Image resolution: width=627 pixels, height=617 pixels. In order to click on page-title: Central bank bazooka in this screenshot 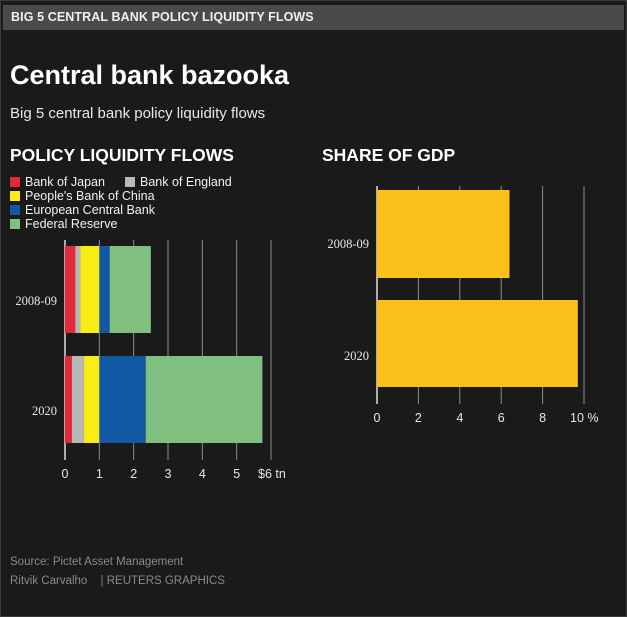, I will do `click(150, 75)`.